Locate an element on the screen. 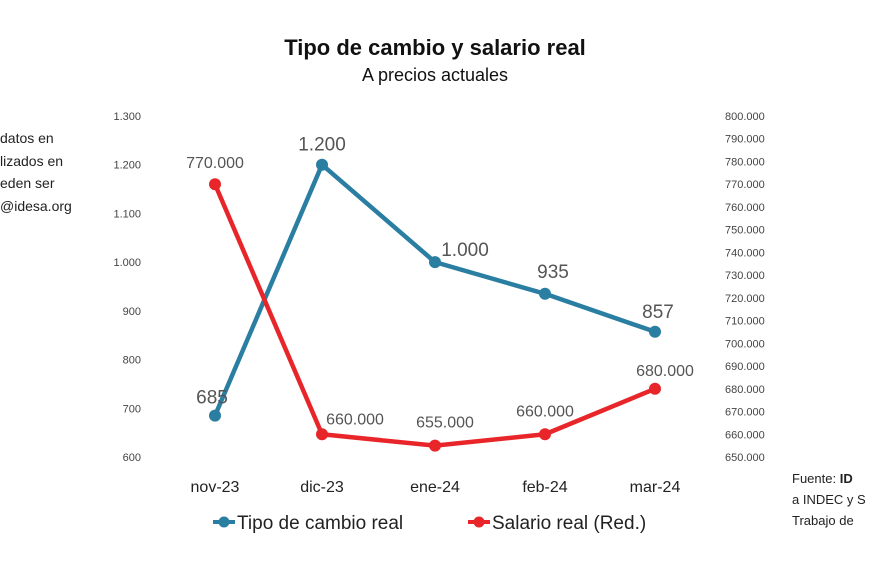 The image size is (870, 580). side-note-line: datos en is located at coordinates (27, 138).